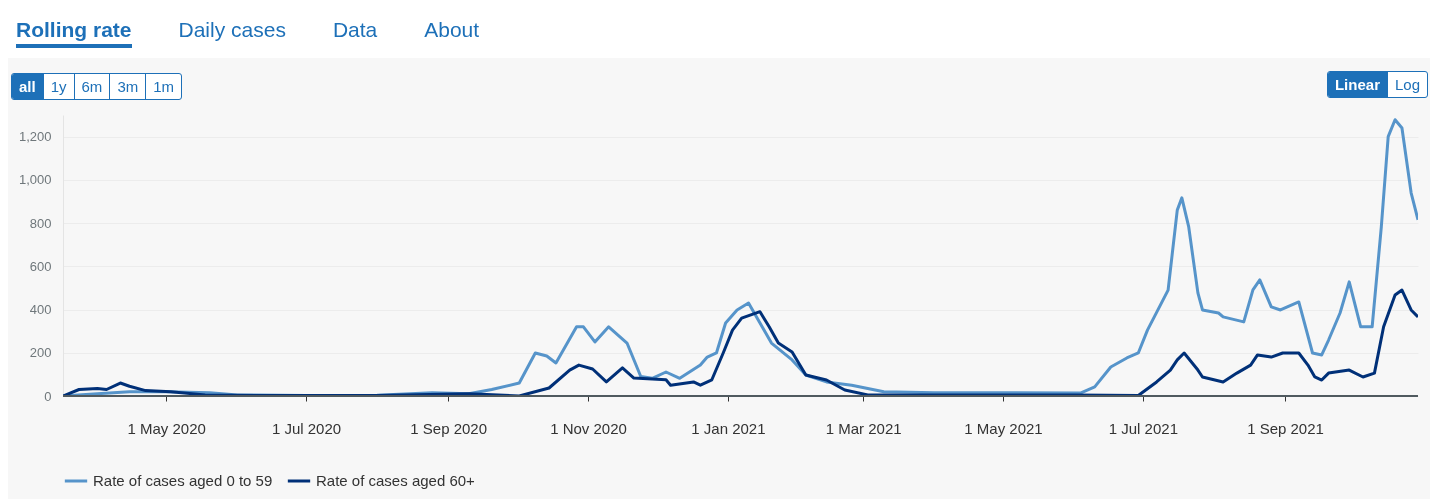 The image size is (1430, 499). Describe the element at coordinates (355, 30) in the screenshot. I see `text: Data` at that location.